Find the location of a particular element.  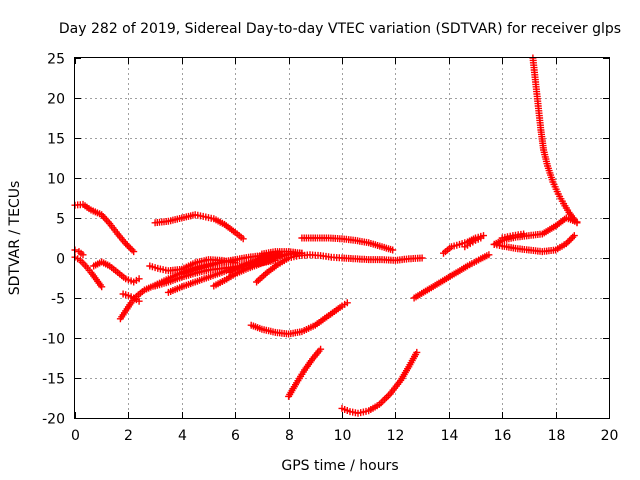

x-tick-label-9: 18 is located at coordinates (557, 436).